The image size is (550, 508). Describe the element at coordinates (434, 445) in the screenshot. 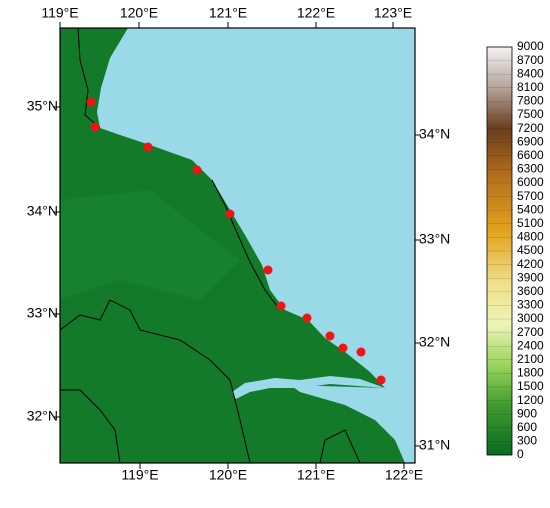

I see `right-tick-label: 31°N` at that location.